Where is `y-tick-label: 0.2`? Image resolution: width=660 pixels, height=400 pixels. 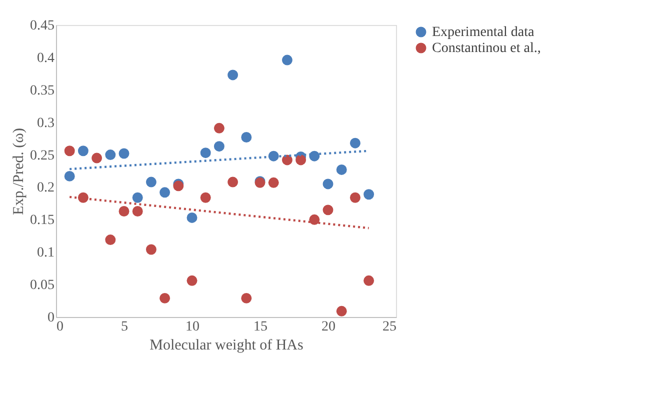 y-tick-label: 0.2 is located at coordinates (45, 188).